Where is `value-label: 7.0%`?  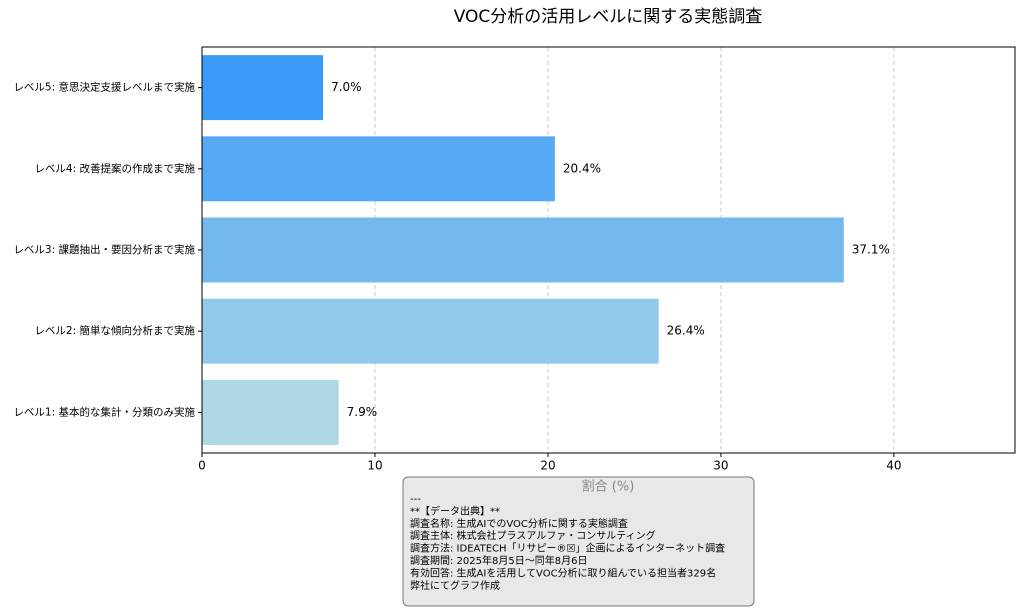 value-label: 7.0% is located at coordinates (346, 87).